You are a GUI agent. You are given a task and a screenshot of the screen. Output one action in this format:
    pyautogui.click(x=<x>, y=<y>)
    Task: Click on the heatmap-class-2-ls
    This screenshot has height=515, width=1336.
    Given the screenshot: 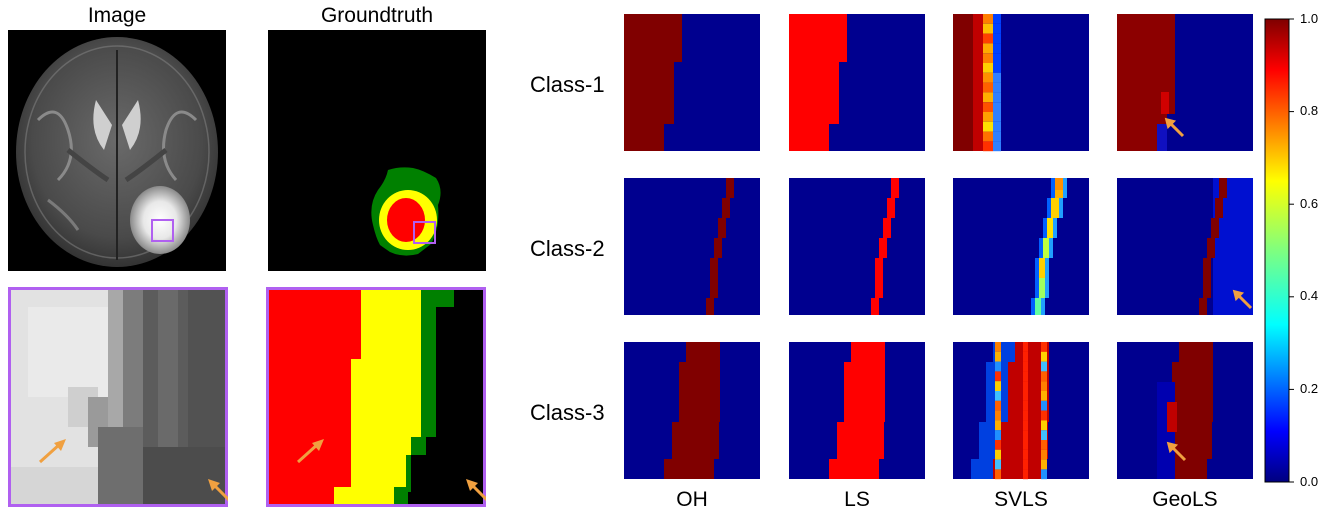 What is the action you would take?
    pyautogui.click(x=857, y=246)
    